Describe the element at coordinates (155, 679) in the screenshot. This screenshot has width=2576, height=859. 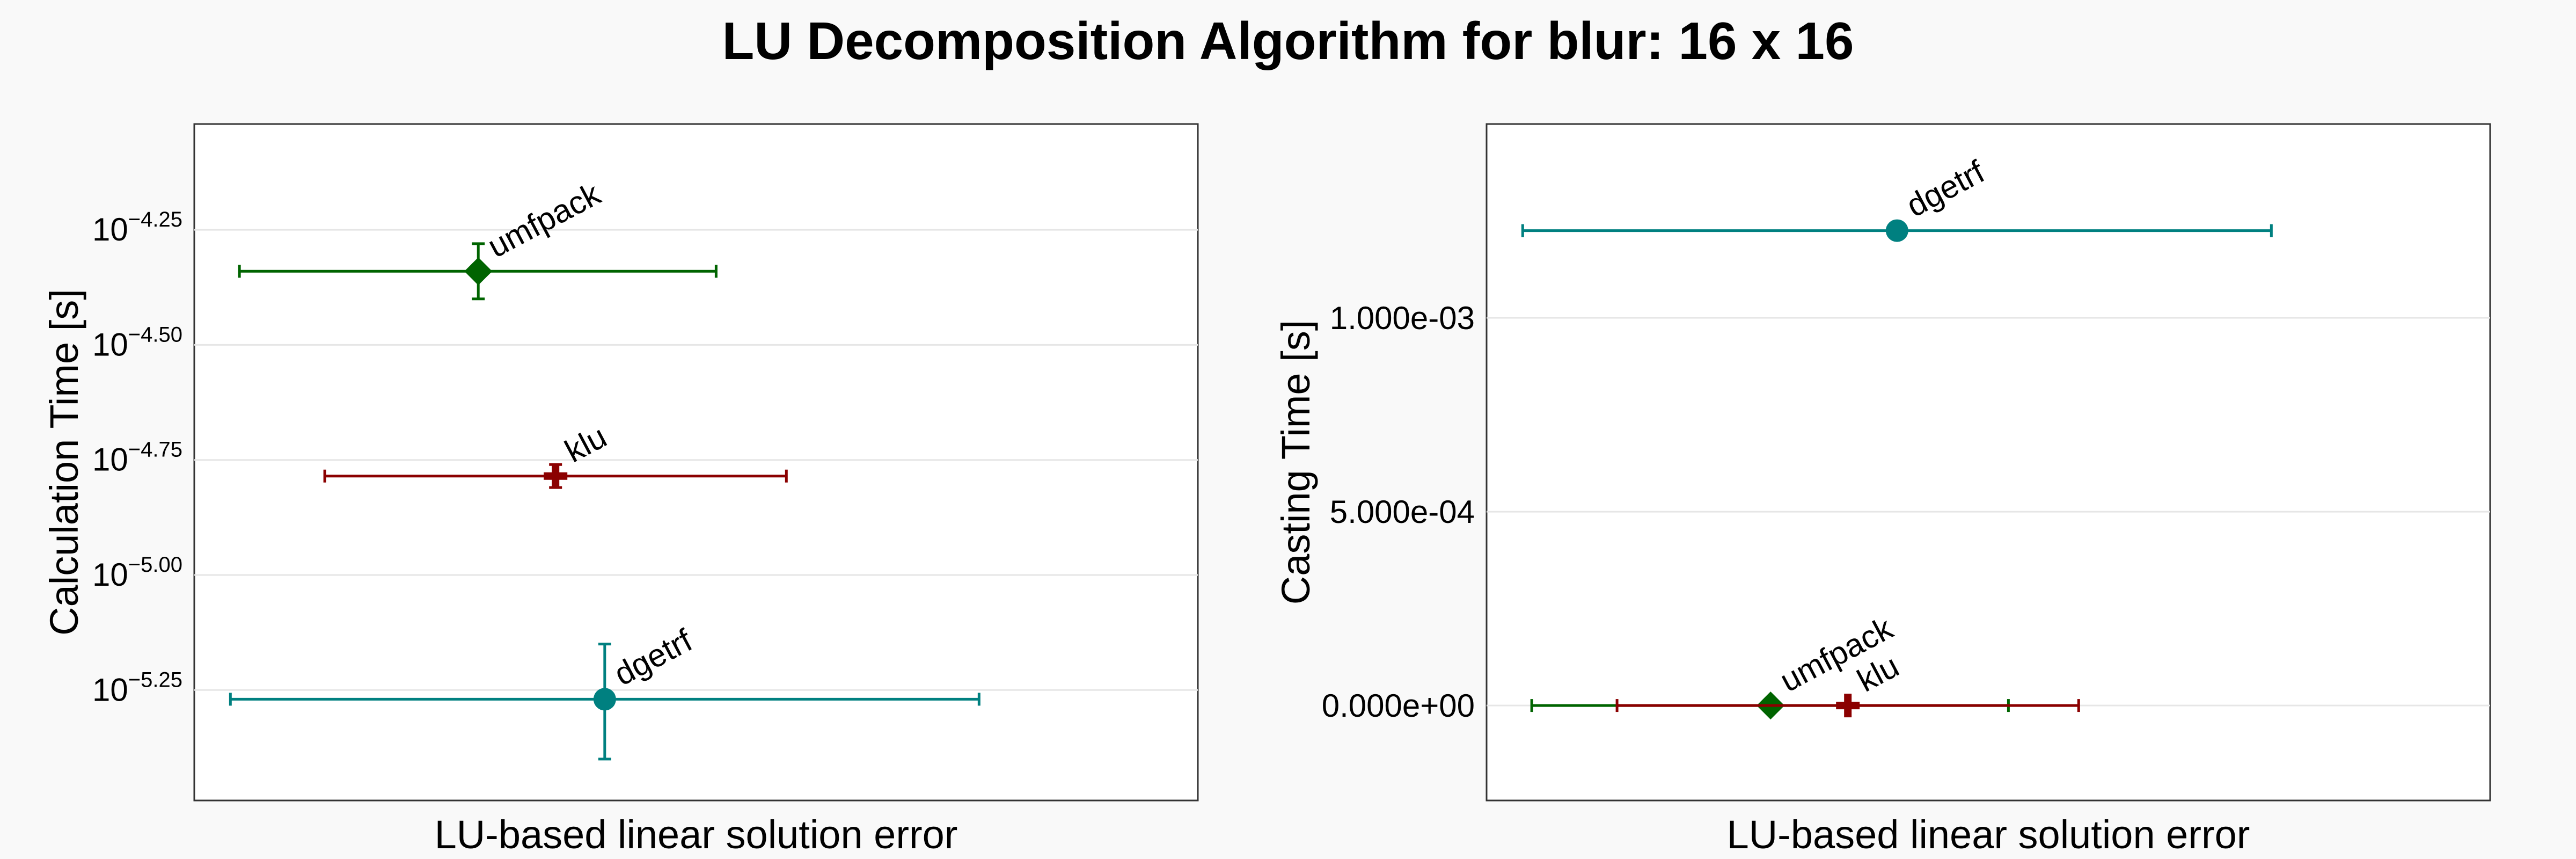
I see `left-y-tick-exponent: −5.25` at that location.